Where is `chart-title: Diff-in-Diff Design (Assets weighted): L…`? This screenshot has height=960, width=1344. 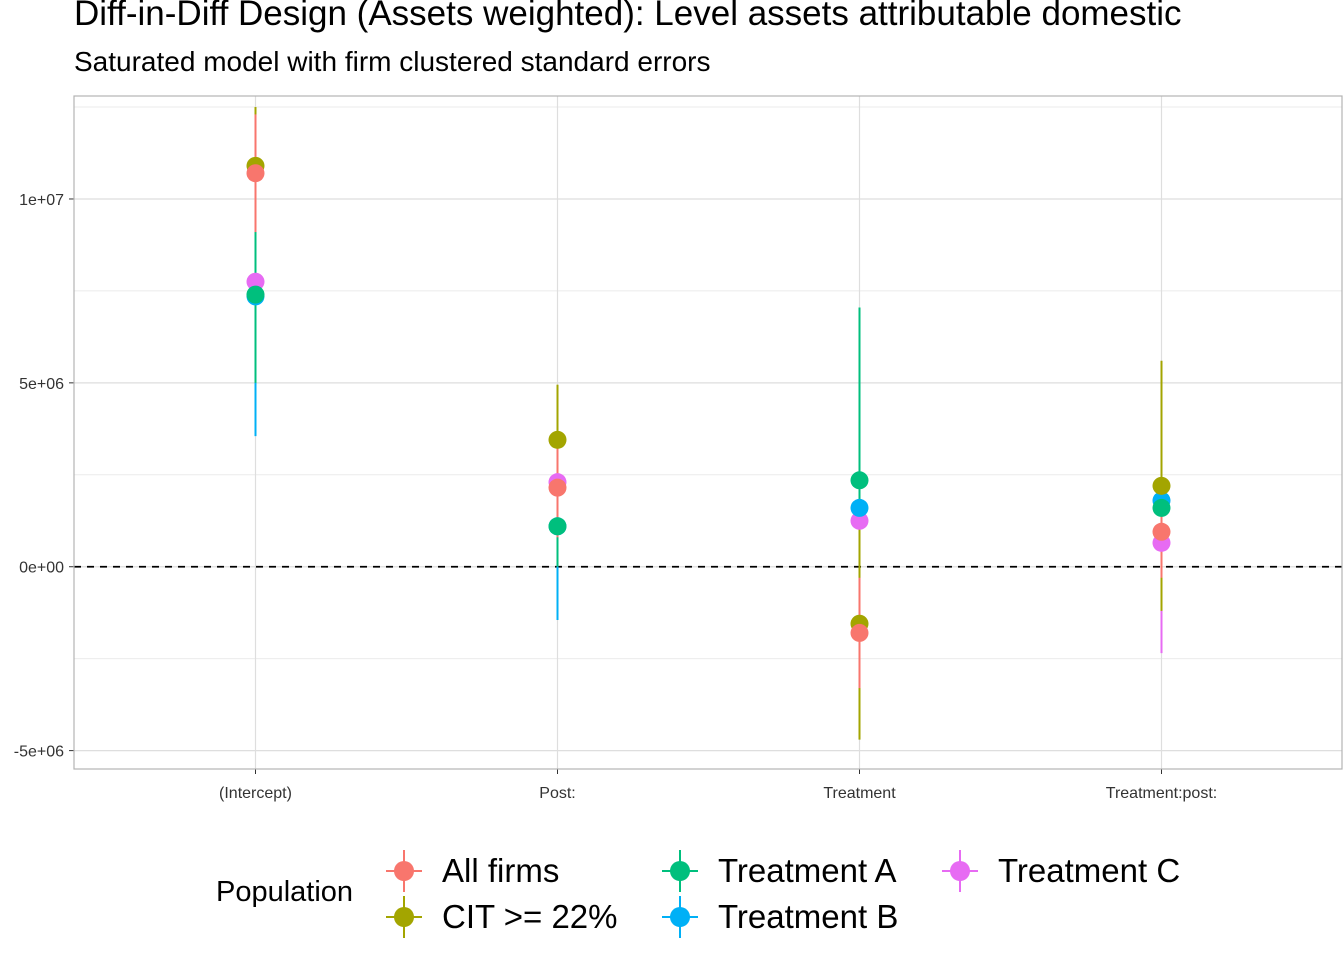
chart-title: Diff-in-Diff Design (Assets weighted): L… is located at coordinates (628, 16).